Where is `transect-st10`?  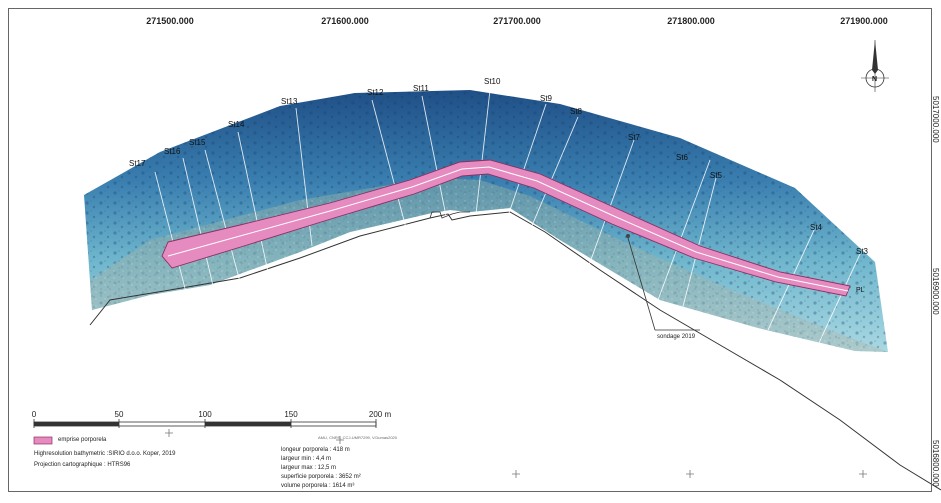
transect-st10 is located at coordinates (483, 152).